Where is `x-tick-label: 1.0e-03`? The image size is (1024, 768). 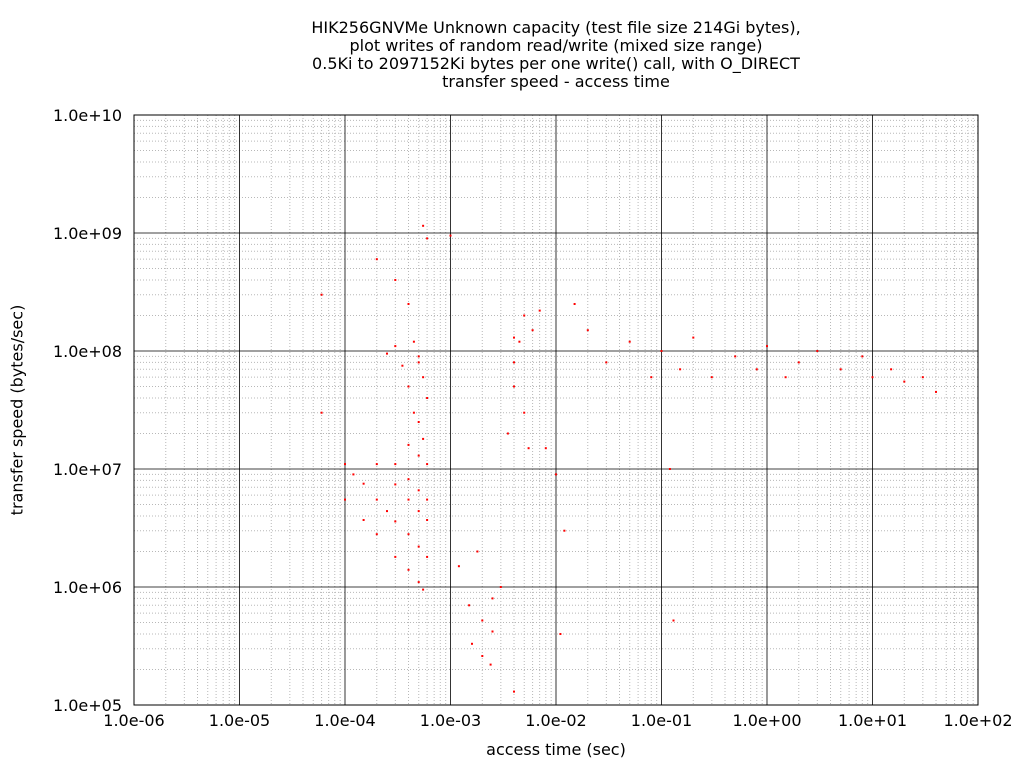 x-tick-label: 1.0e-03 is located at coordinates (450, 720).